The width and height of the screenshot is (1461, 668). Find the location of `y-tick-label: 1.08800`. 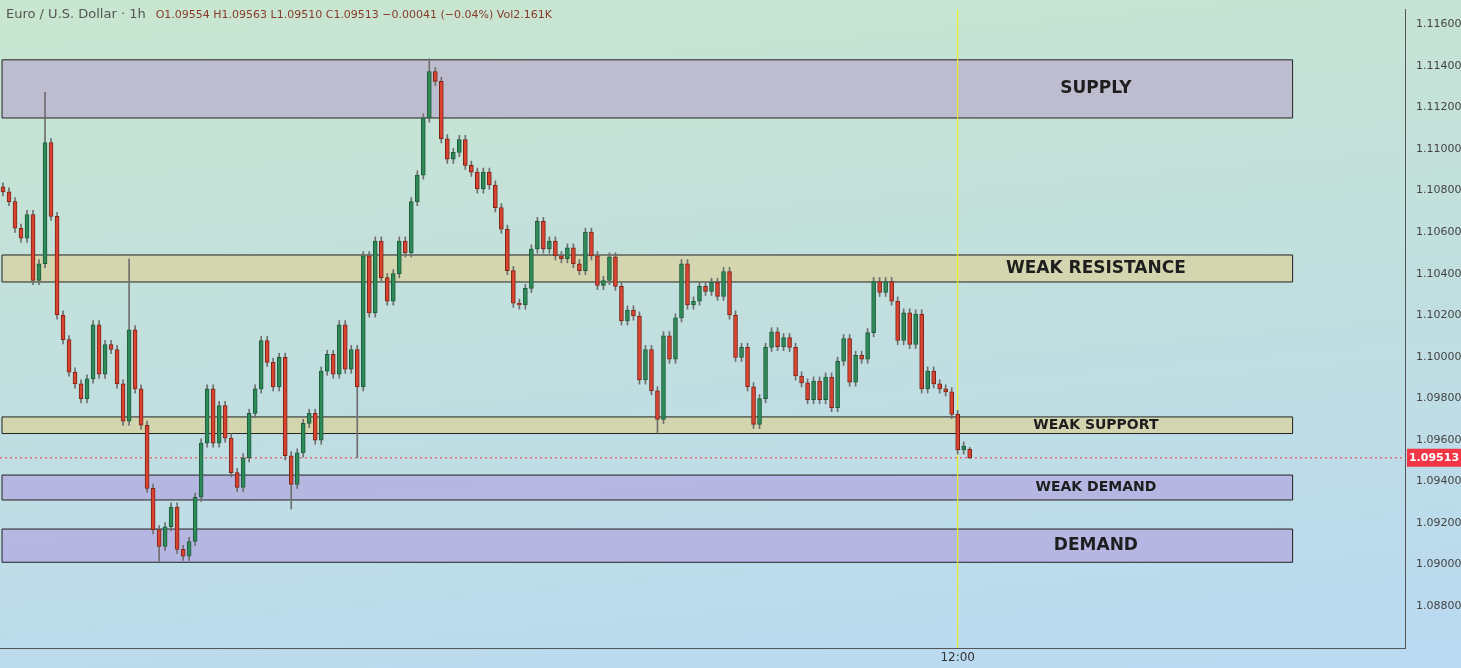

y-tick-label: 1.08800 is located at coordinates (1438, 605).